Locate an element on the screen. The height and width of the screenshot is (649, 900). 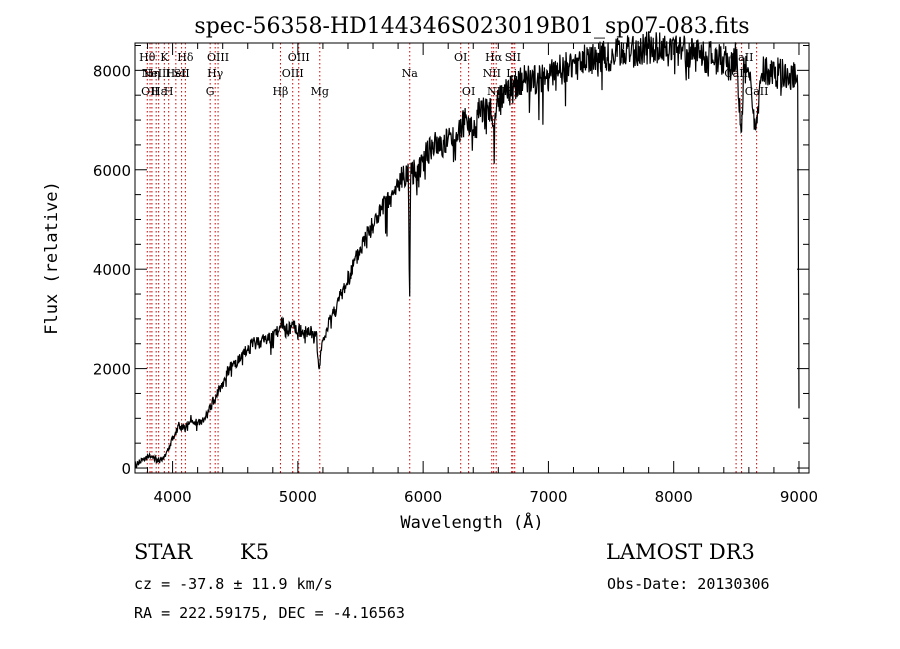
line-label-14: OIII is located at coordinates (293, 73).